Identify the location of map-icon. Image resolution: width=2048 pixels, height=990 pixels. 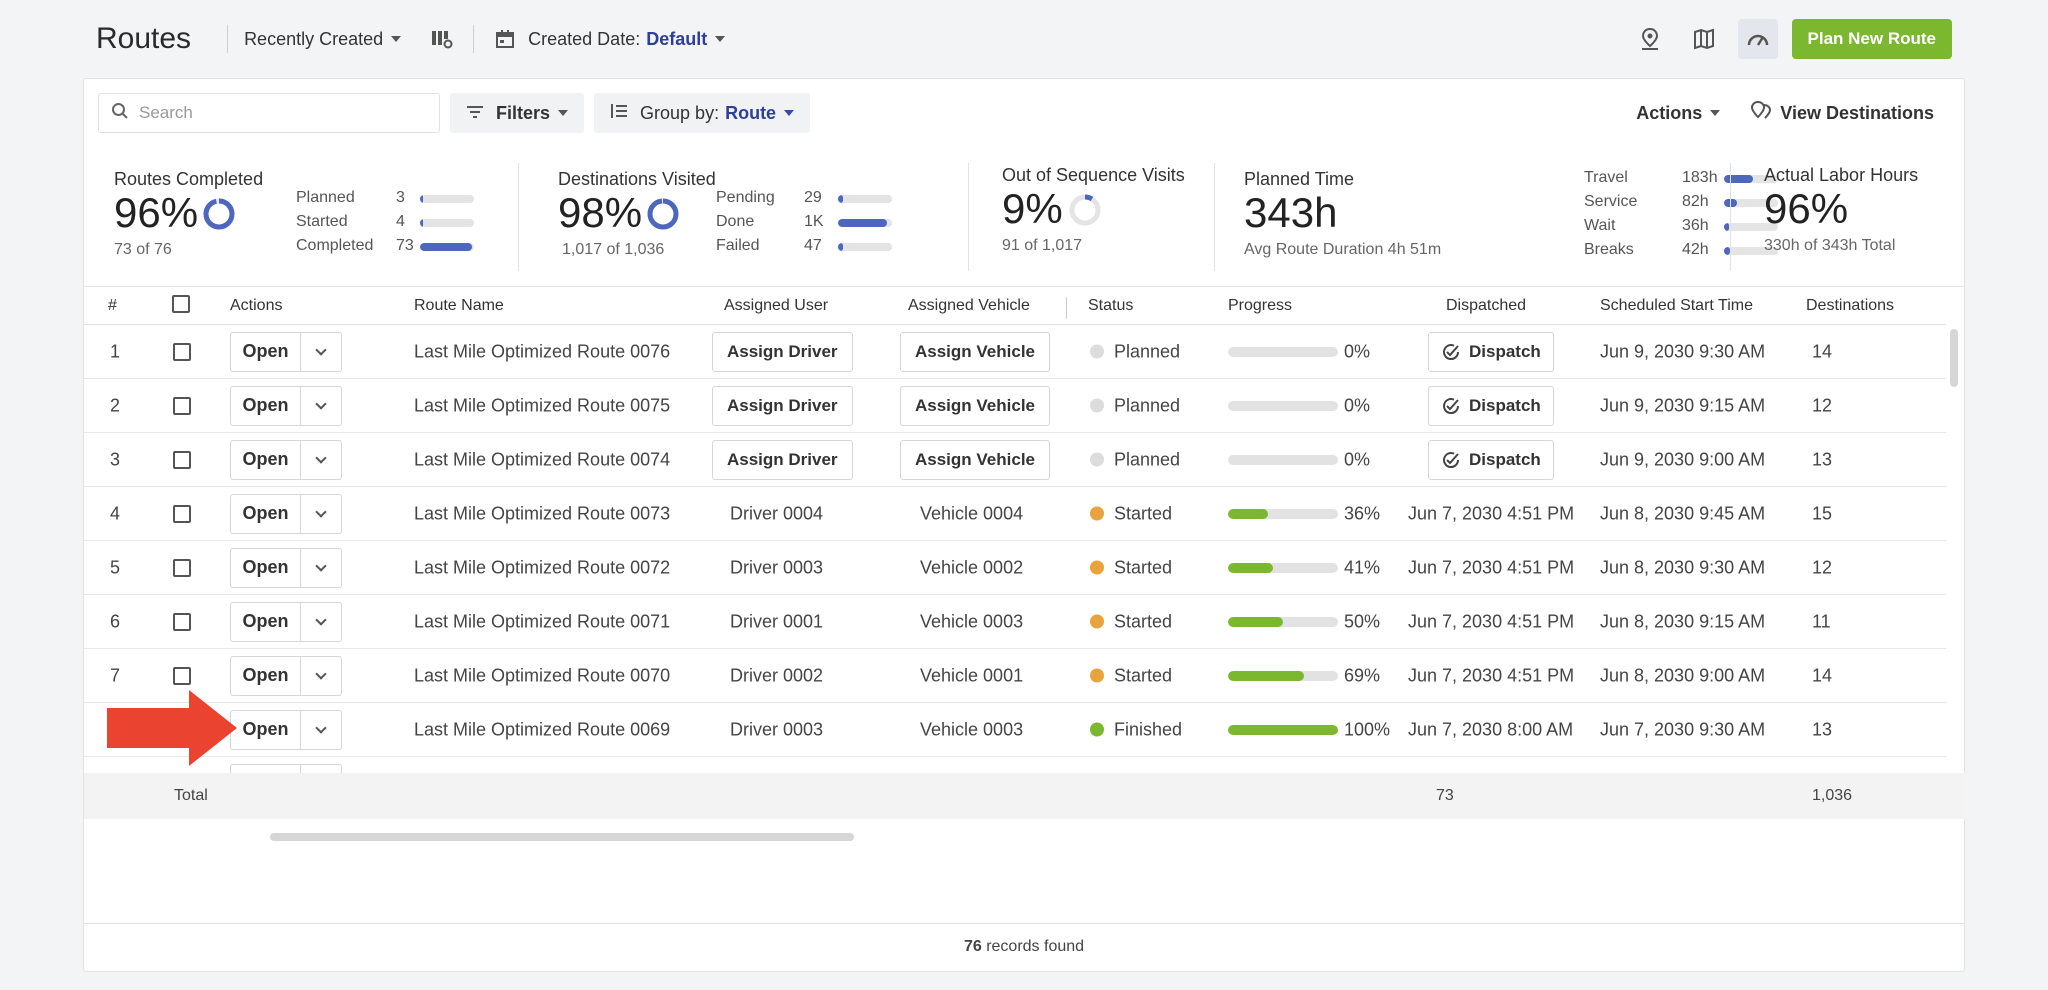
(1704, 39).